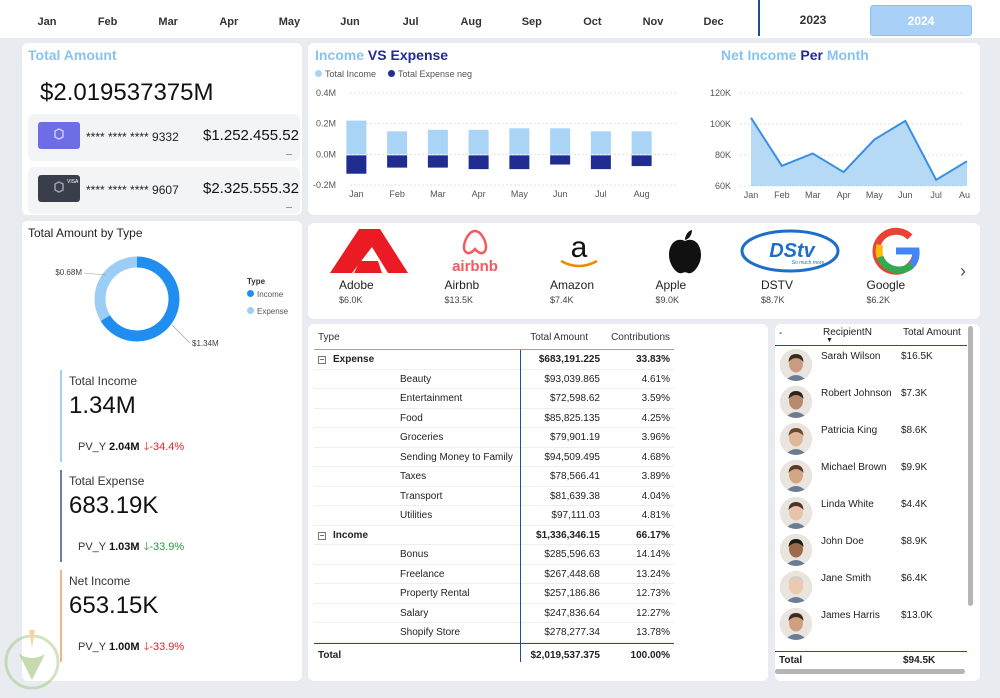 Image resolution: width=1000 pixels, height=698 pixels. What do you see at coordinates (963, 271) in the screenshot?
I see `chevron-right-icon: ›` at bounding box center [963, 271].